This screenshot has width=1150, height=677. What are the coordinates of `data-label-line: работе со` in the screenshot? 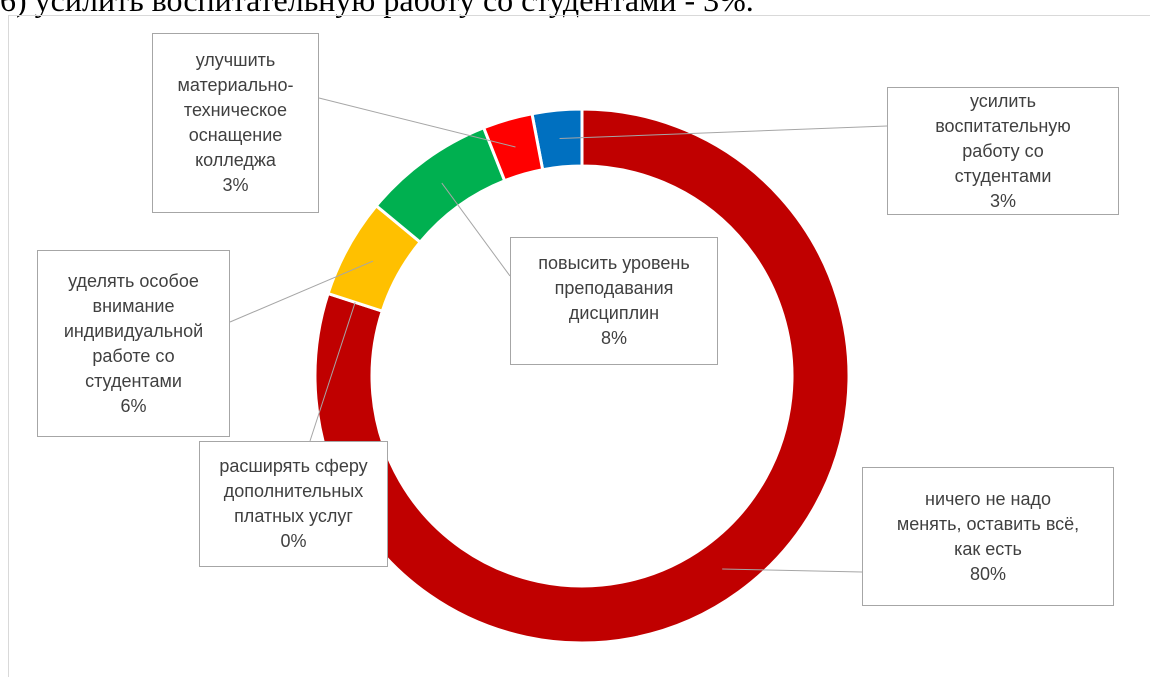 It's located at (133, 355).